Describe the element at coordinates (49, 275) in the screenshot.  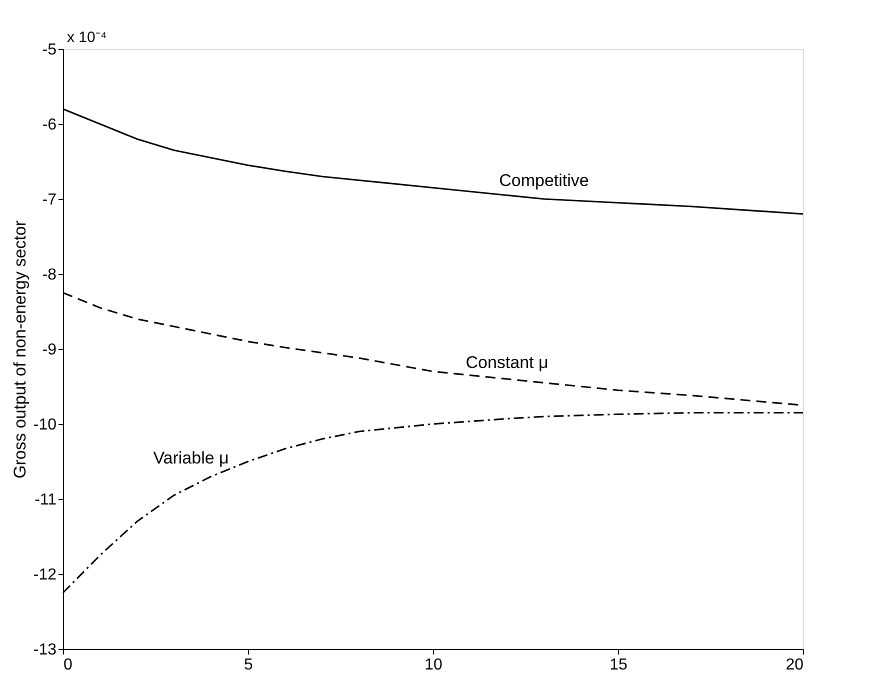
I see `y-tick-label: -8` at that location.